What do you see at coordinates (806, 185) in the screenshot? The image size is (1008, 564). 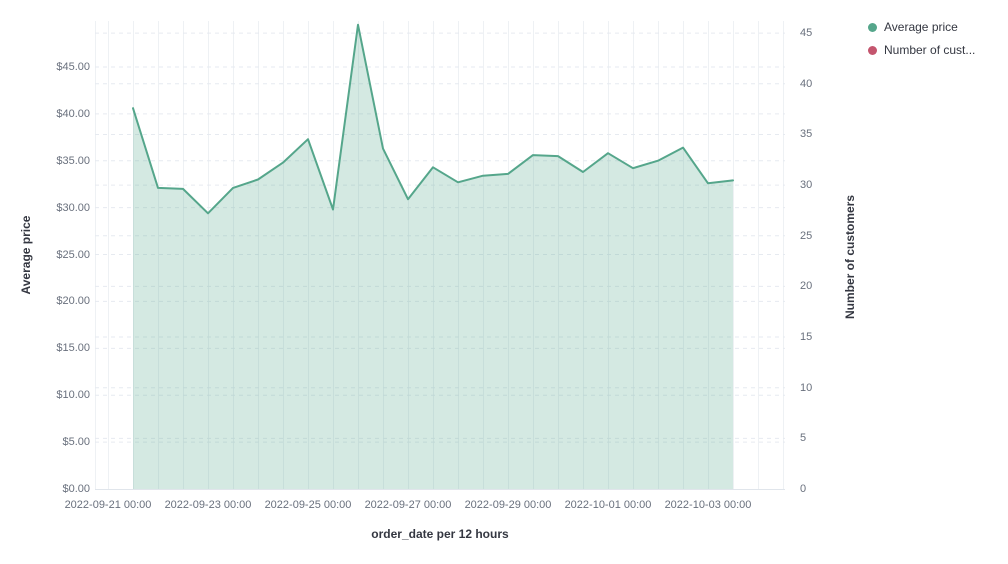 I see `right-axis-tick-label: 30` at bounding box center [806, 185].